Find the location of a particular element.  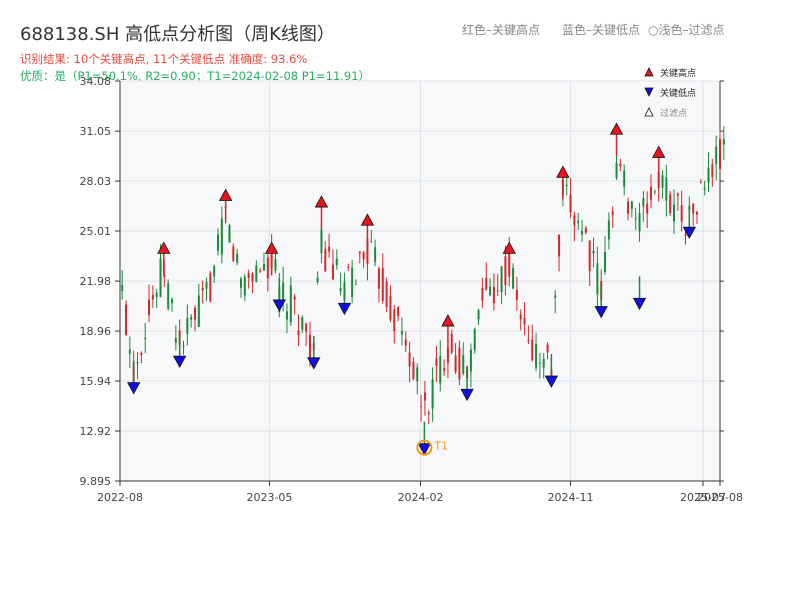

y-tick-label: 15.94 is located at coordinates (96, 381).